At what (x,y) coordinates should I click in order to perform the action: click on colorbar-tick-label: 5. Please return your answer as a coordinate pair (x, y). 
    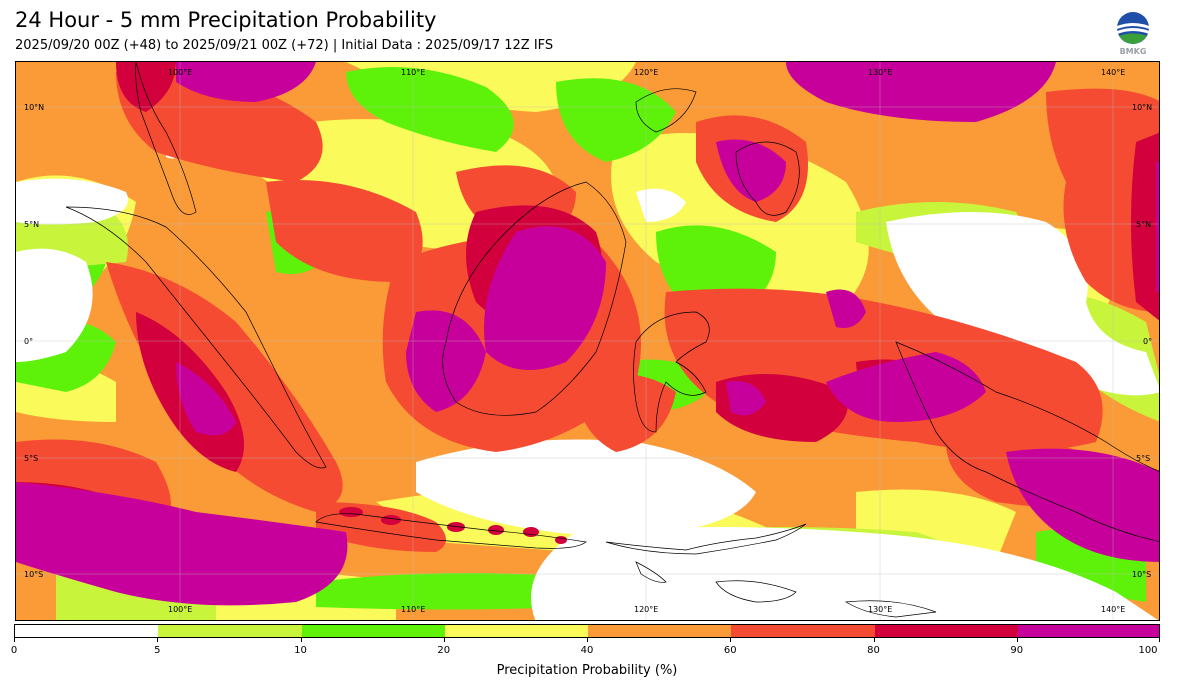
    Looking at the image, I should click on (157, 650).